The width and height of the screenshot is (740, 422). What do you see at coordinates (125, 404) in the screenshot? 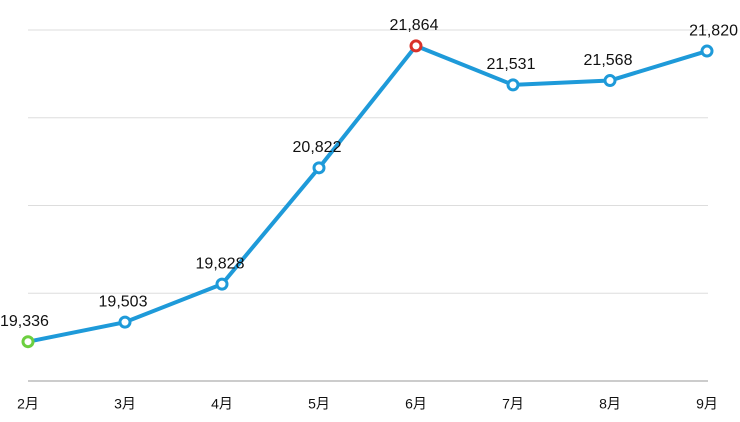
I see `x-tick-label: 3月` at bounding box center [125, 404].